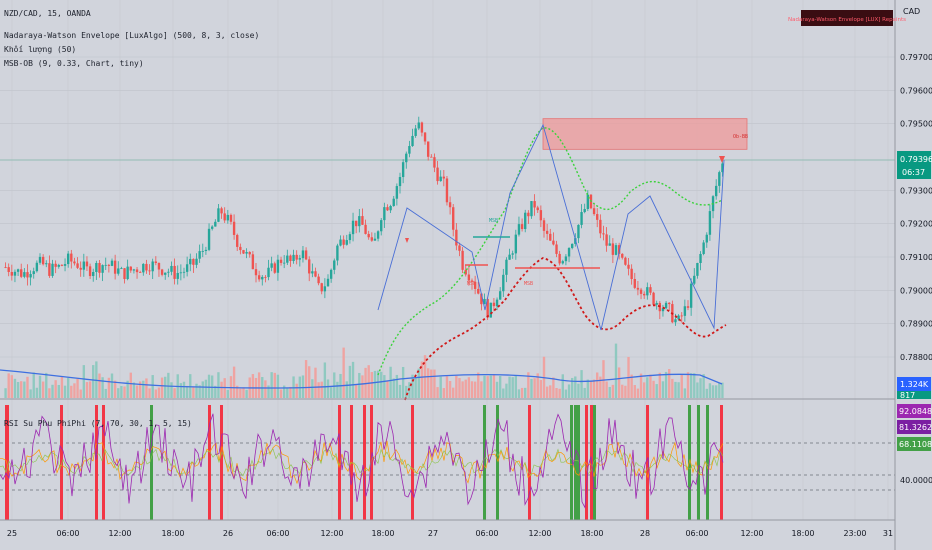 Image resolution: width=932 pixels, height=550 pixels. I want to click on indicator-volume: Khối lượng (50), so click(40, 49).